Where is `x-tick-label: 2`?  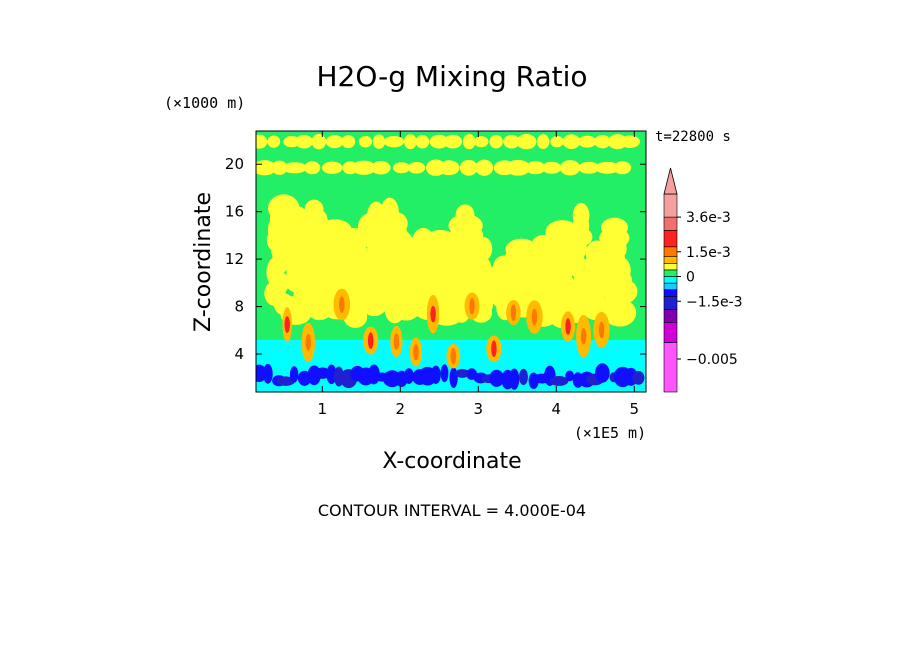 x-tick-label: 2 is located at coordinates (401, 409).